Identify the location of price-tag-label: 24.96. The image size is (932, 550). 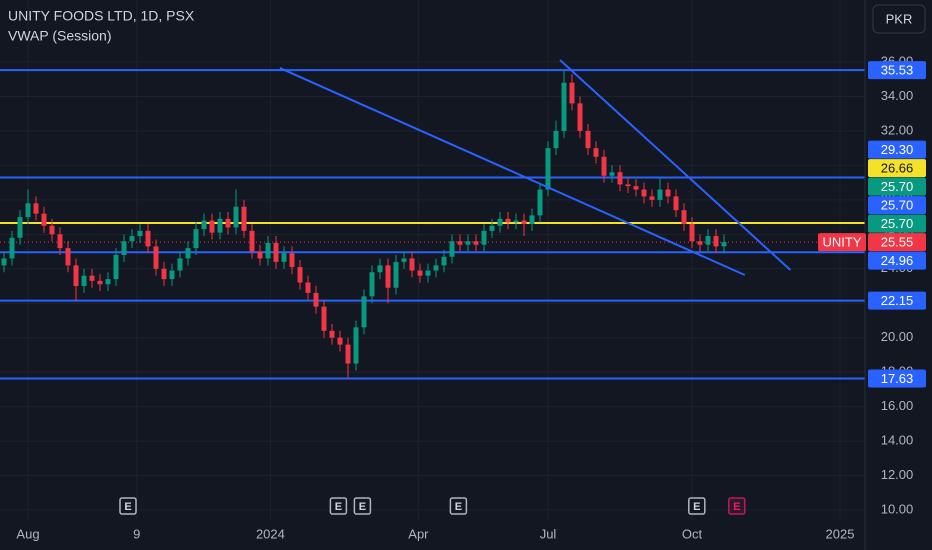
(897, 260).